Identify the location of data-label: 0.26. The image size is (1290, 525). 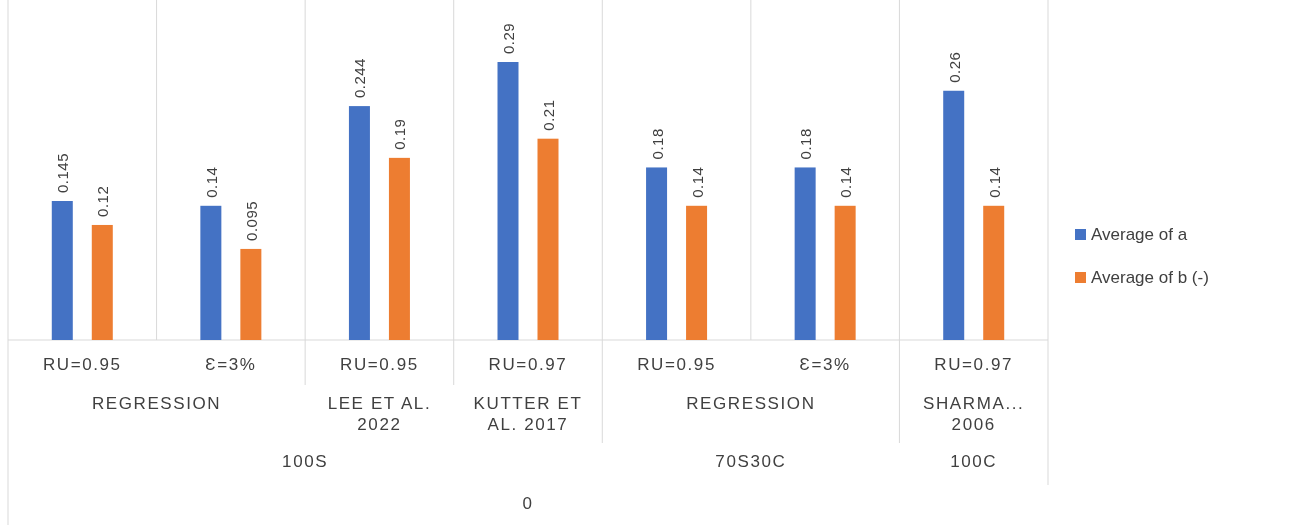
(954, 67).